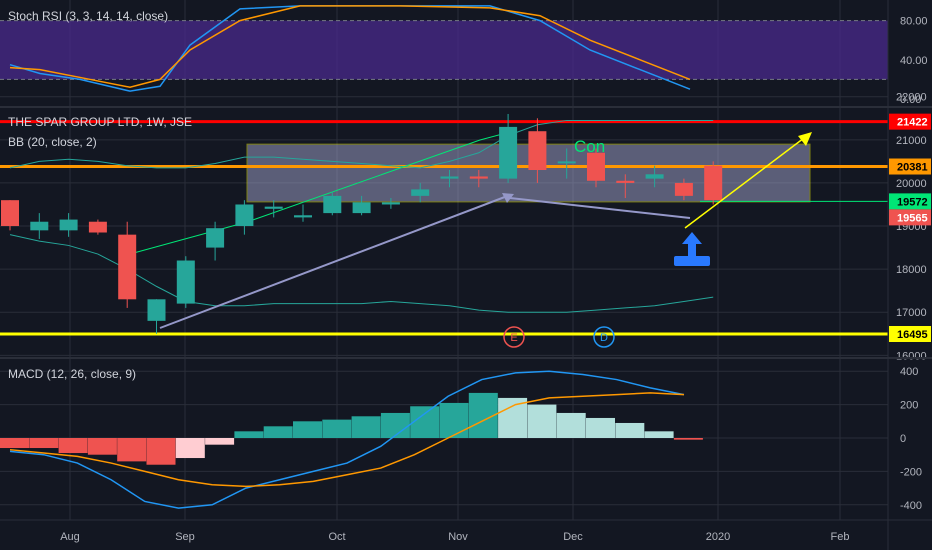 The width and height of the screenshot is (932, 550). What do you see at coordinates (361, 144) in the screenshot?
I see `bb-upper` at bounding box center [361, 144].